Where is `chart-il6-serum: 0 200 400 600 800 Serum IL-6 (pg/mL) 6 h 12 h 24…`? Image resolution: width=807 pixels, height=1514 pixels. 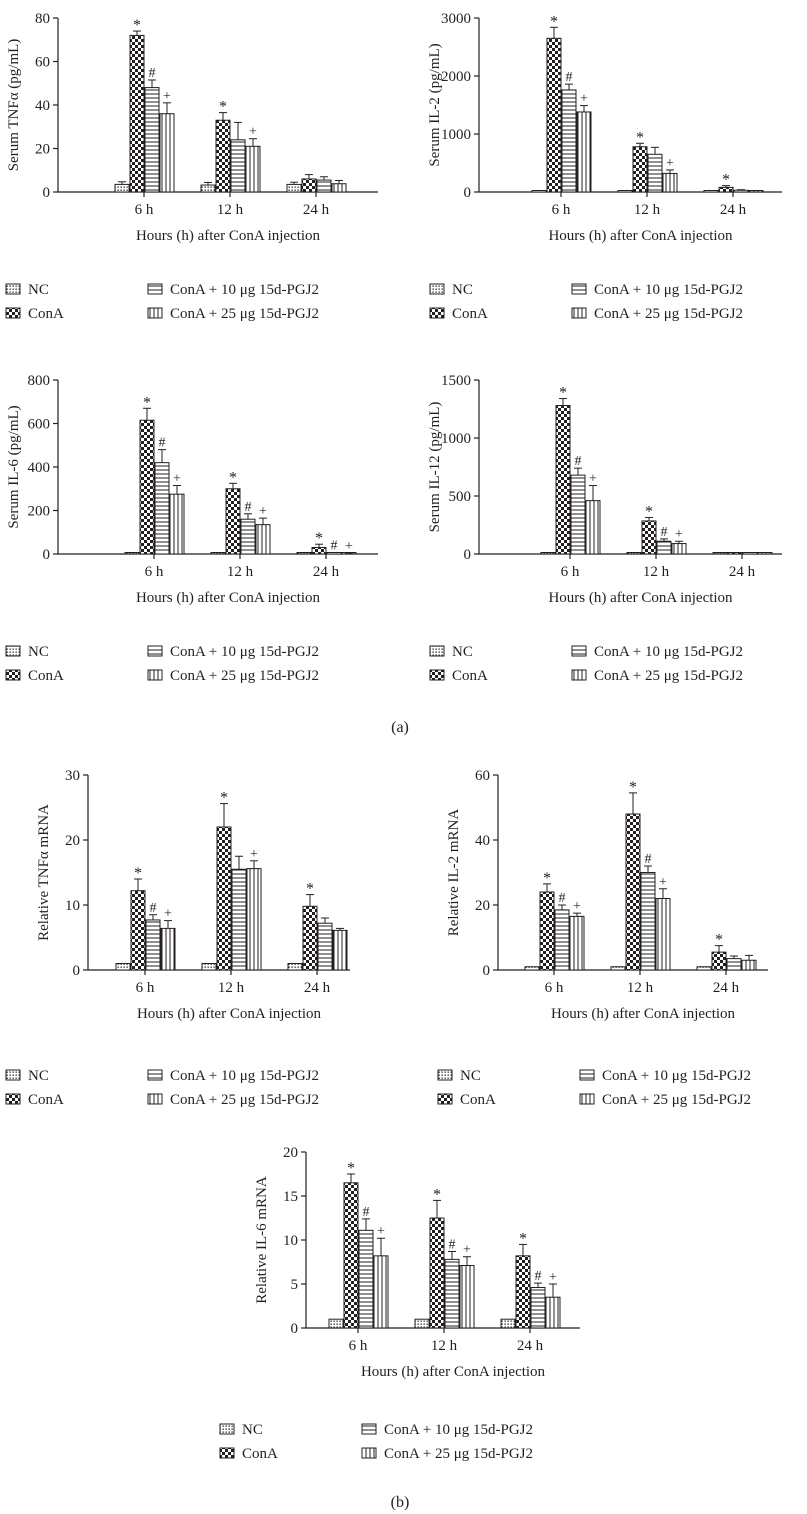
chart-il6-serum: 0 200 400 600 800 Serum IL-6 (pg/mL) 6 h 12 h 24… is located at coordinates (192, 489).